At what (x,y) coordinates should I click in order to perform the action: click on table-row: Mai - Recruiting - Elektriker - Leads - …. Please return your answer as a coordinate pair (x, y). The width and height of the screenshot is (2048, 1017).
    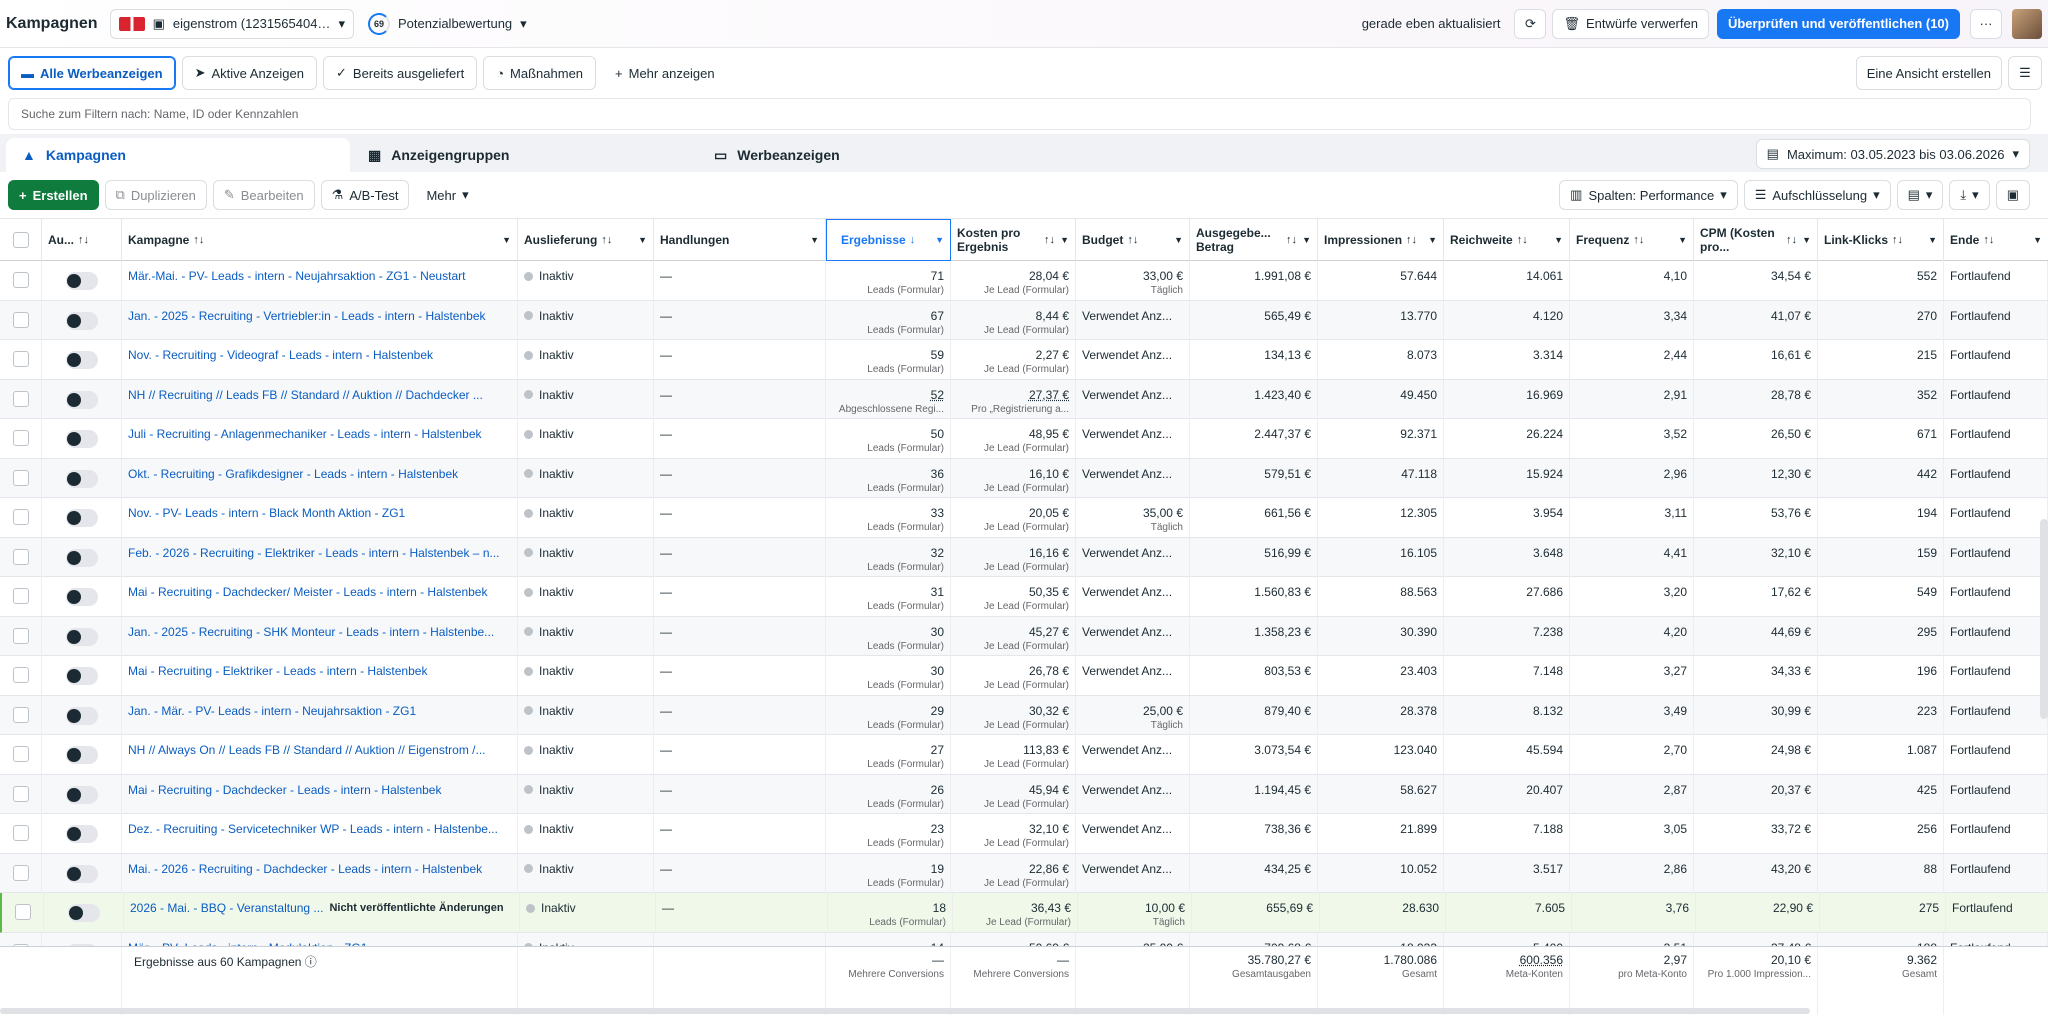
    Looking at the image, I should click on (1024, 676).